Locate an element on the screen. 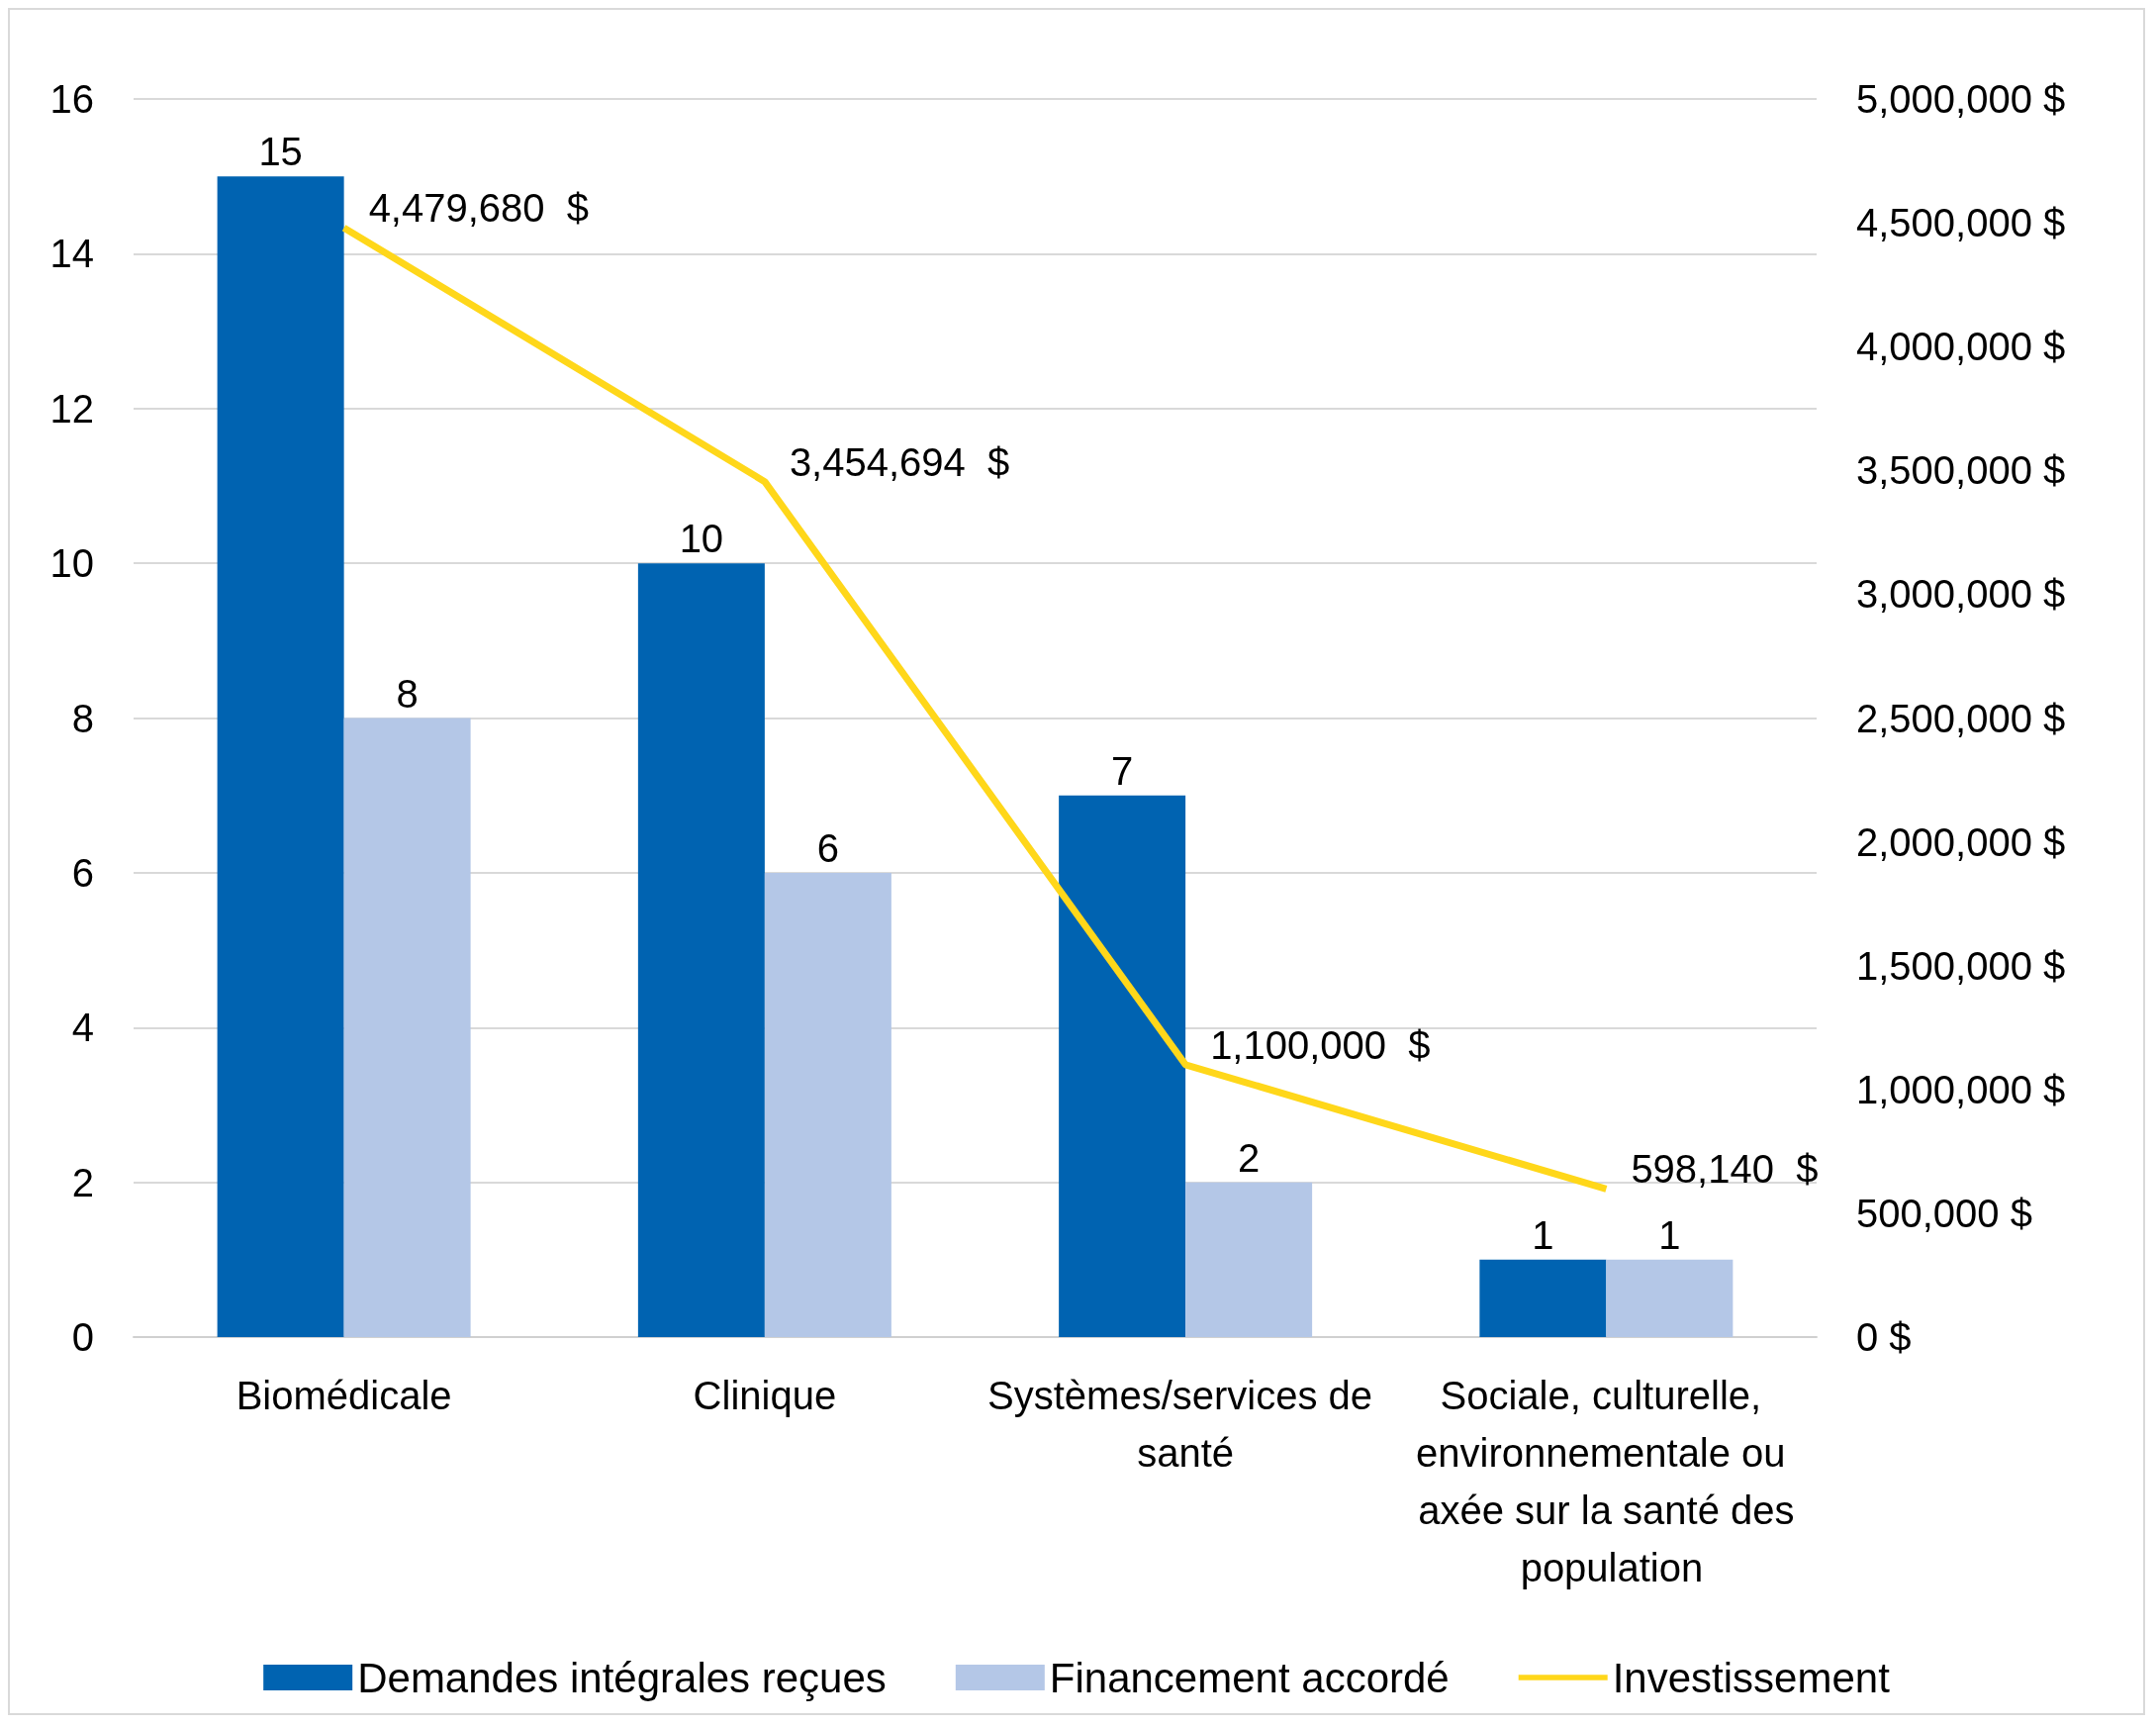 The height and width of the screenshot is (1727, 2156). data-label: 2 is located at coordinates (1249, 1157).